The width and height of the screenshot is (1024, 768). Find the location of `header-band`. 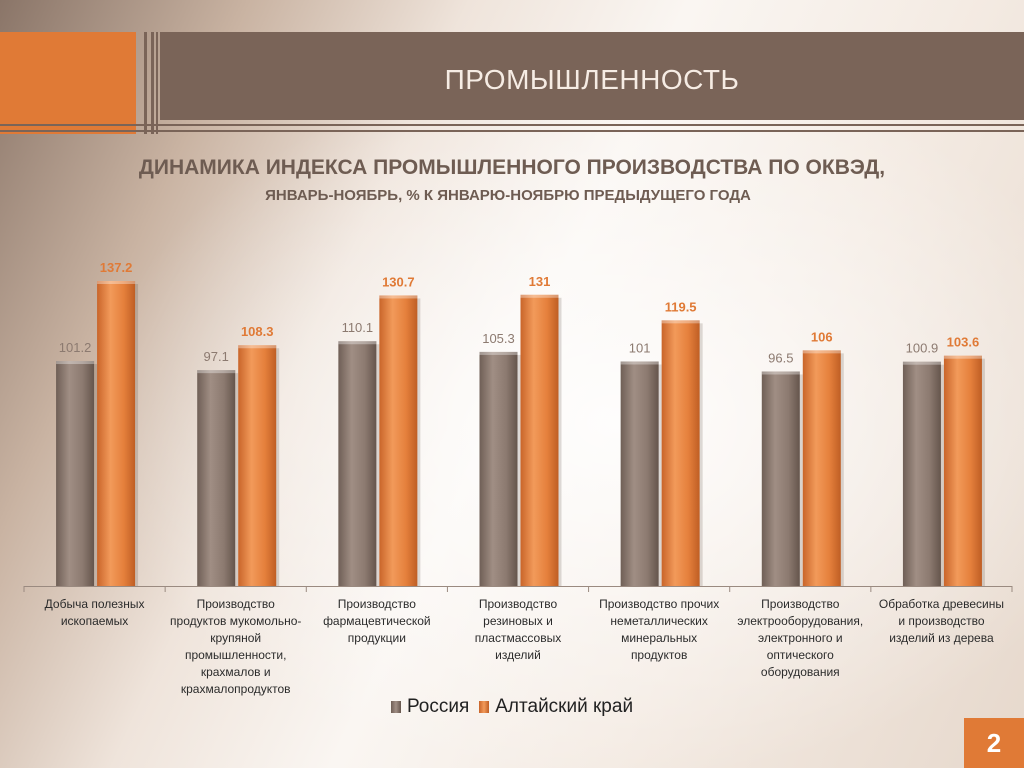

header-band is located at coordinates (592, 76).